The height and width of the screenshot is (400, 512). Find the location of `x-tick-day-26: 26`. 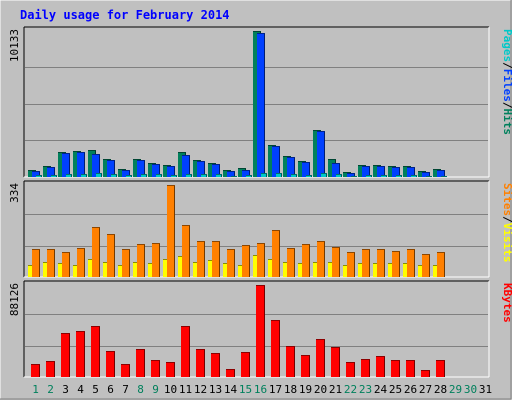

x-tick-day-26: 26 is located at coordinates (410, 389).